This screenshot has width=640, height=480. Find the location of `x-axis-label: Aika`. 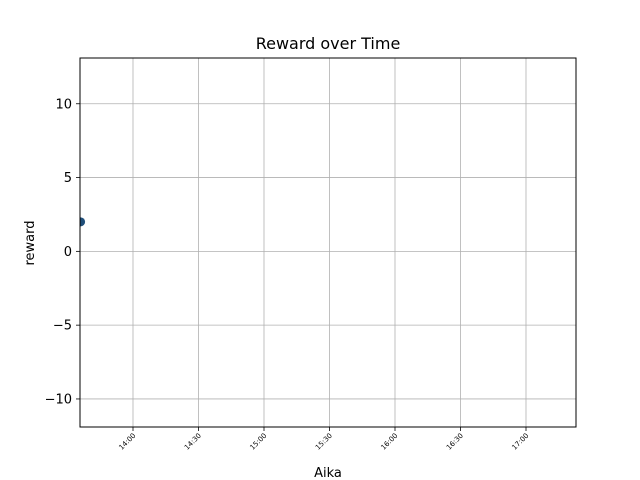

x-axis-label: Aika is located at coordinates (328, 473).